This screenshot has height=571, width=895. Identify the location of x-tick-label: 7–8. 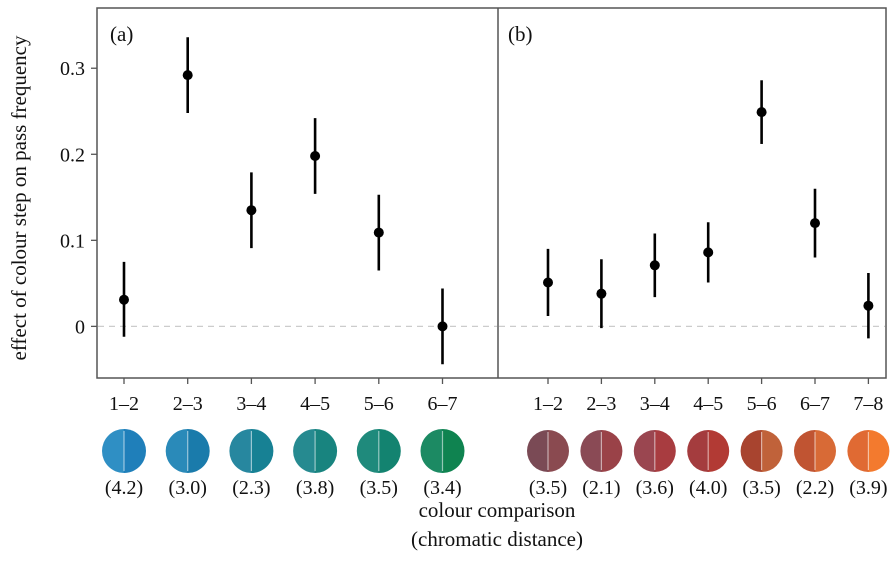
(868, 404).